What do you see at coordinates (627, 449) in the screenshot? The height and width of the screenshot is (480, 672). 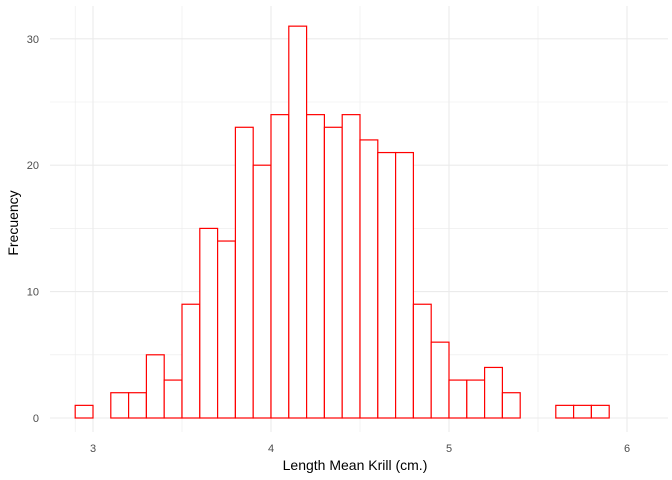 I see `x-tick-label: 6` at bounding box center [627, 449].